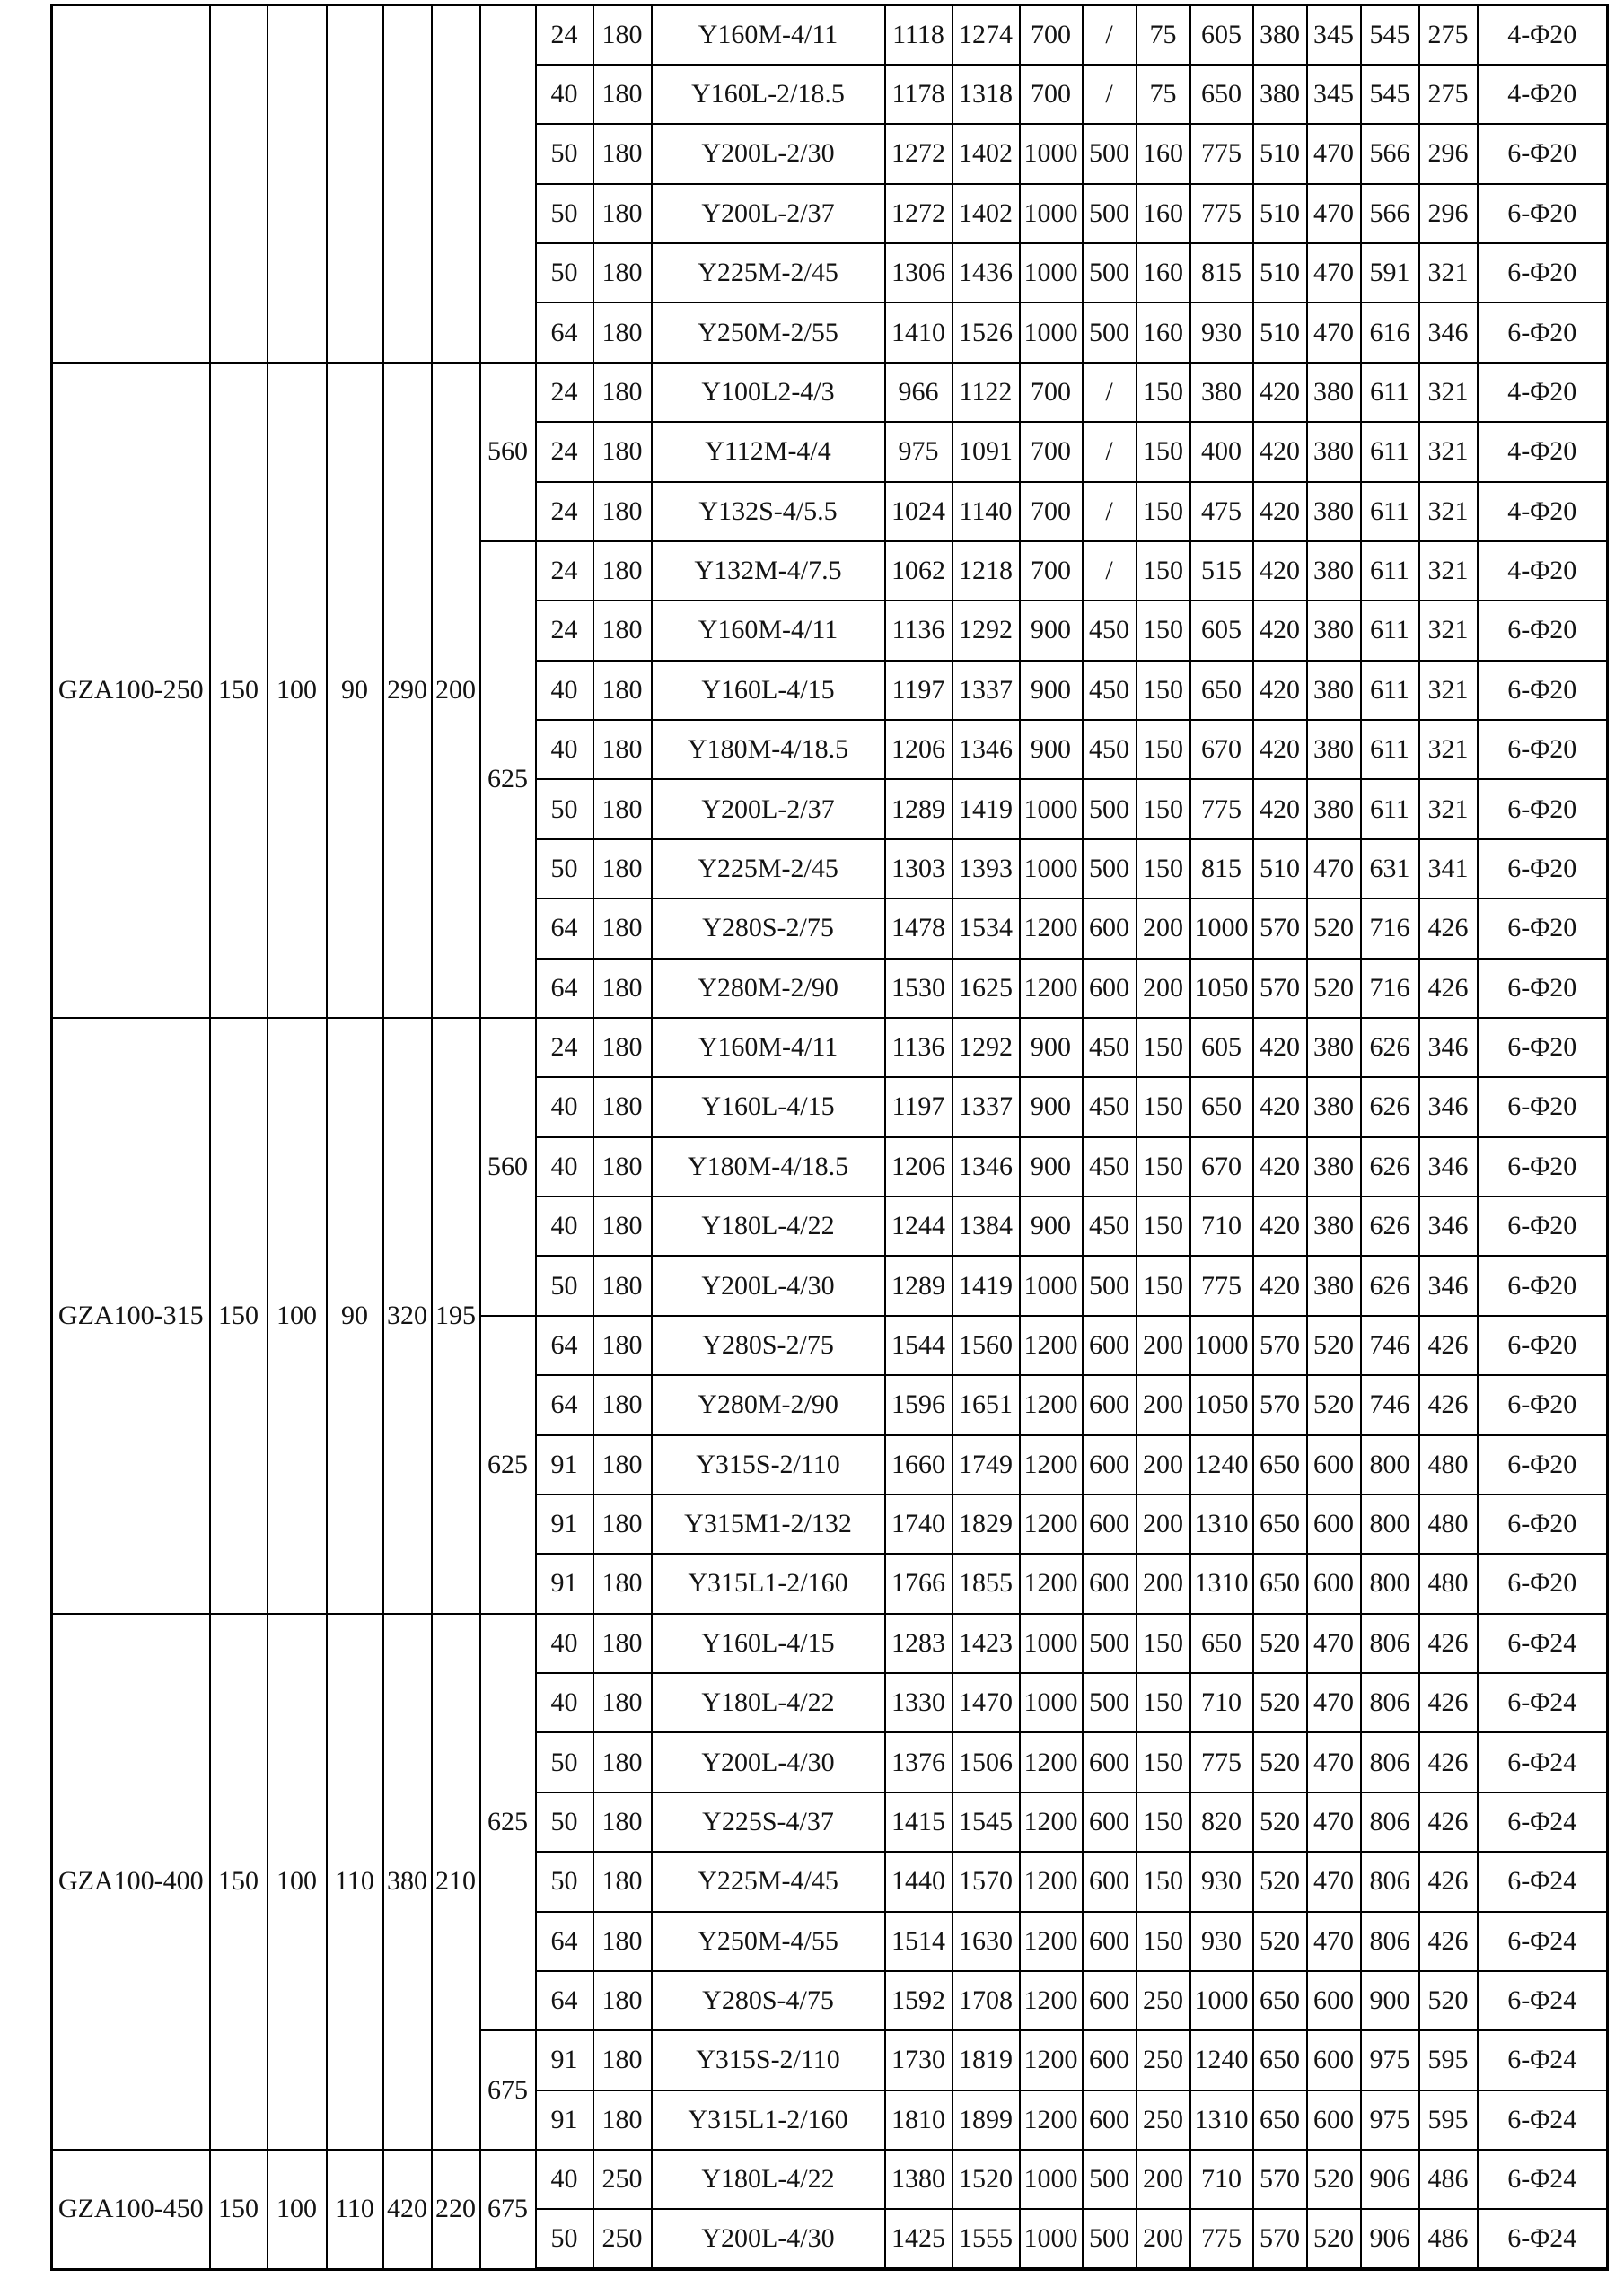  Describe the element at coordinates (1163, 988) in the screenshot. I see `value-cell: 200` at that location.